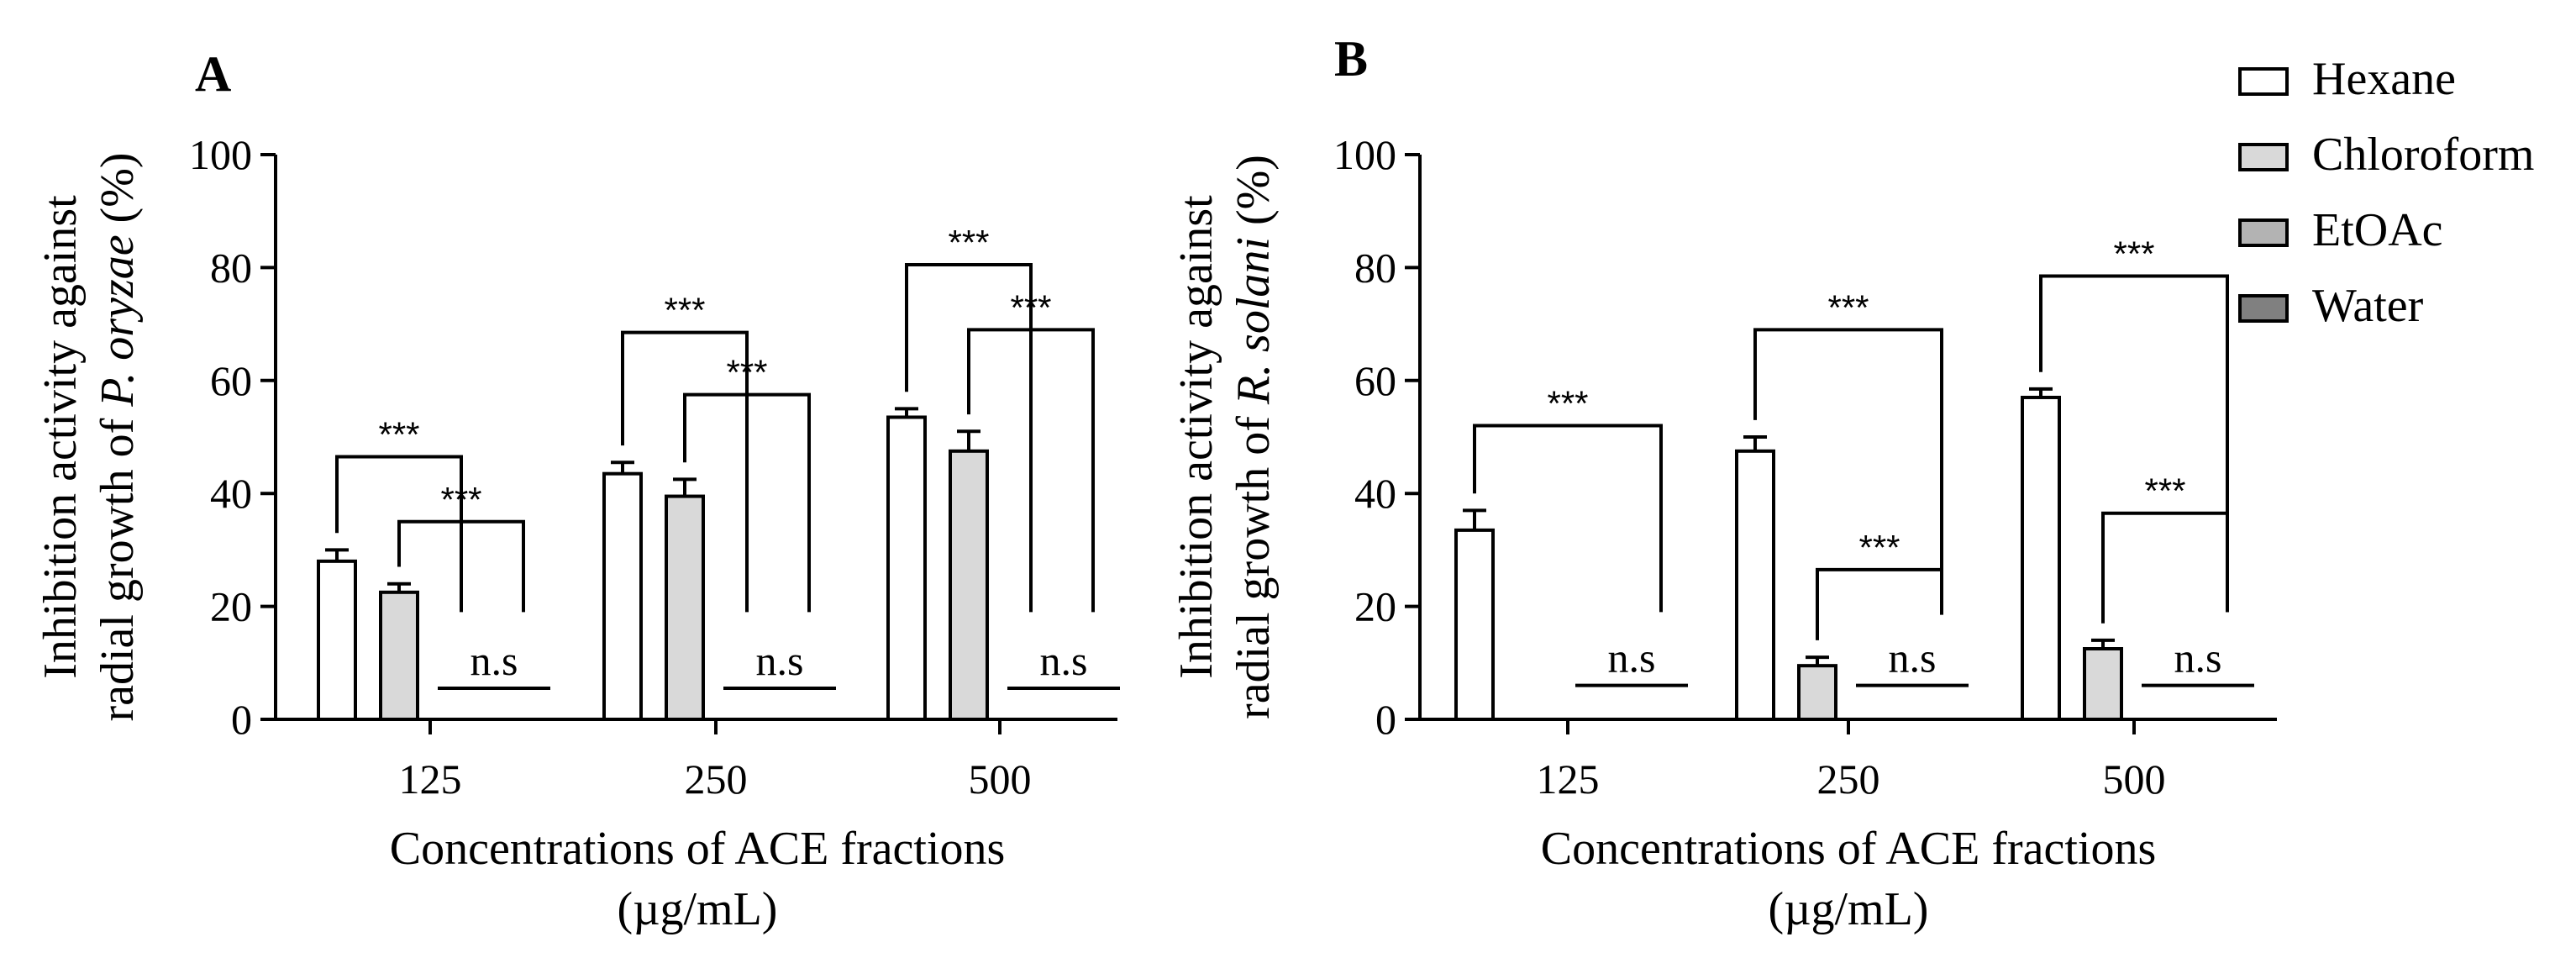 Image resolution: width=2576 pixels, height=958 pixels. What do you see at coordinates (2386, 192) in the screenshot?
I see `legend: Hexane Chloroform EtOAc Water` at bounding box center [2386, 192].